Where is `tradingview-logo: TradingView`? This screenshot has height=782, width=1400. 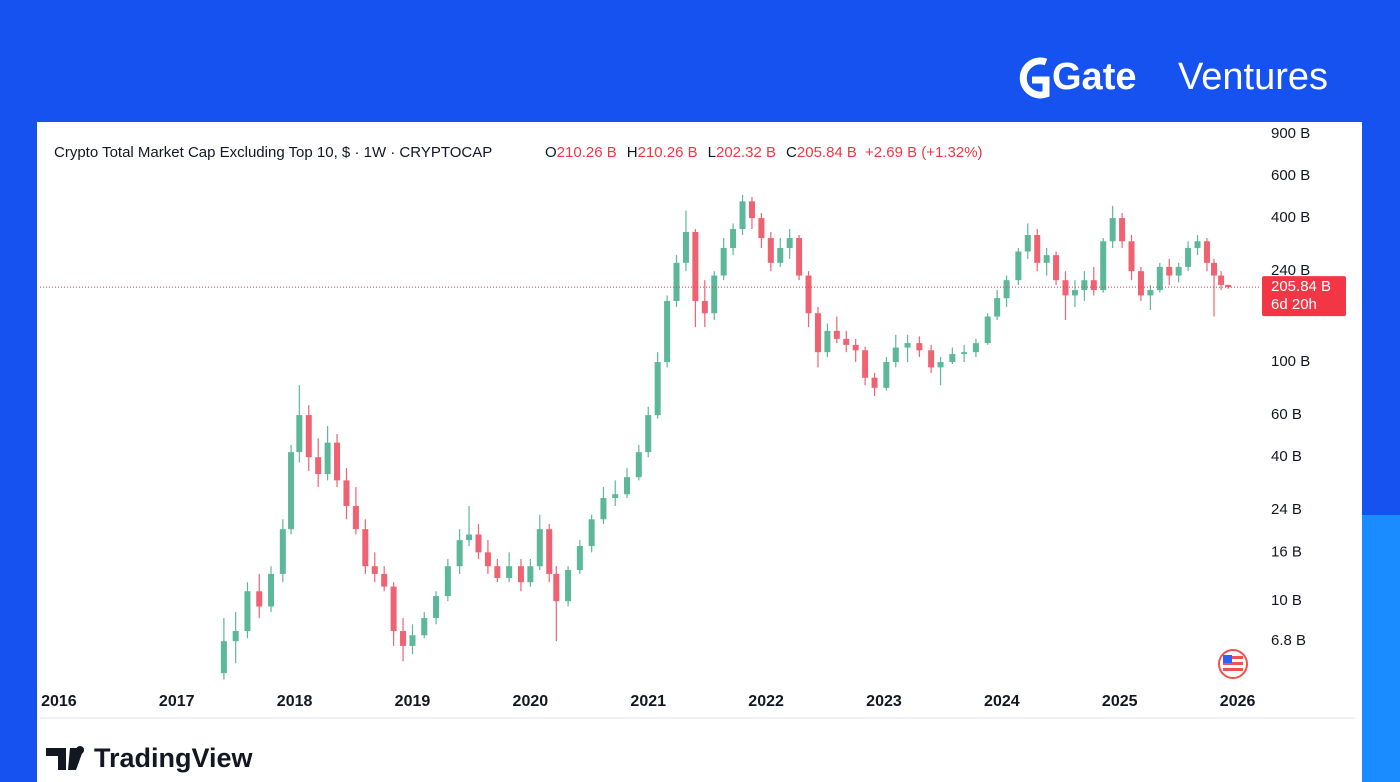
tradingview-logo: TradingView is located at coordinates (150, 758).